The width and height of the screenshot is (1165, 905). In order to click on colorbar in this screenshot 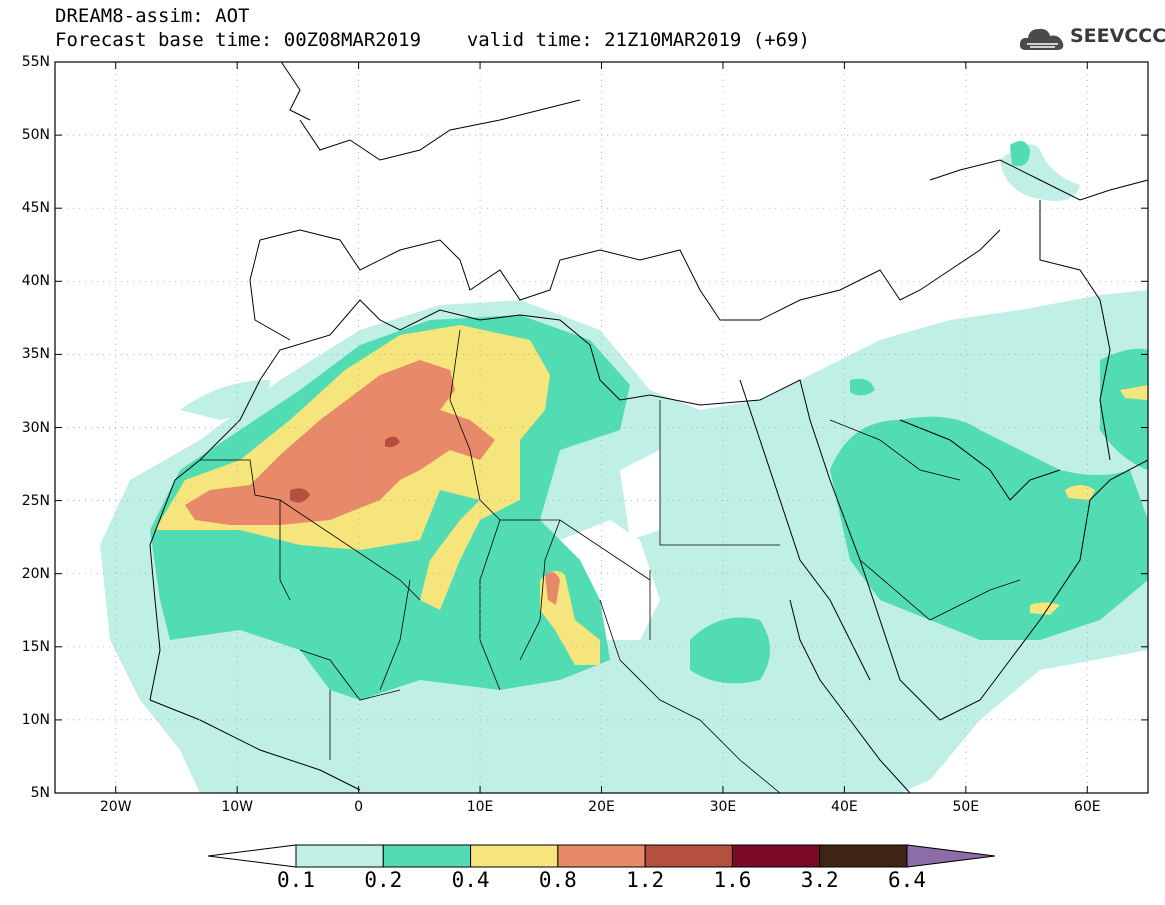, I will do `click(601, 856)`.